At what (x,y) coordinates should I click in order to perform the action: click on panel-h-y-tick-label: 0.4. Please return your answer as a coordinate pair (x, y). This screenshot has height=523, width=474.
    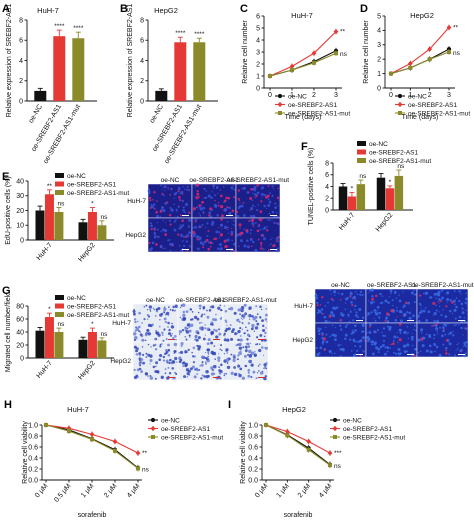
    Looking at the image, I should click on (33, 458).